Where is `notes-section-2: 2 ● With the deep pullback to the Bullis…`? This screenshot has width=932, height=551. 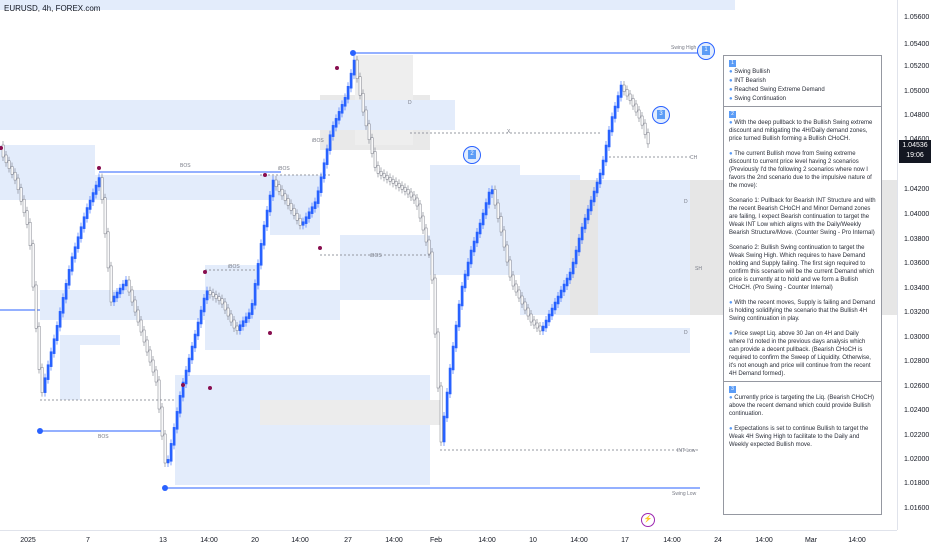 notes-section-2: 2 ● With the deep pullback to the Bullis… is located at coordinates (802, 244).